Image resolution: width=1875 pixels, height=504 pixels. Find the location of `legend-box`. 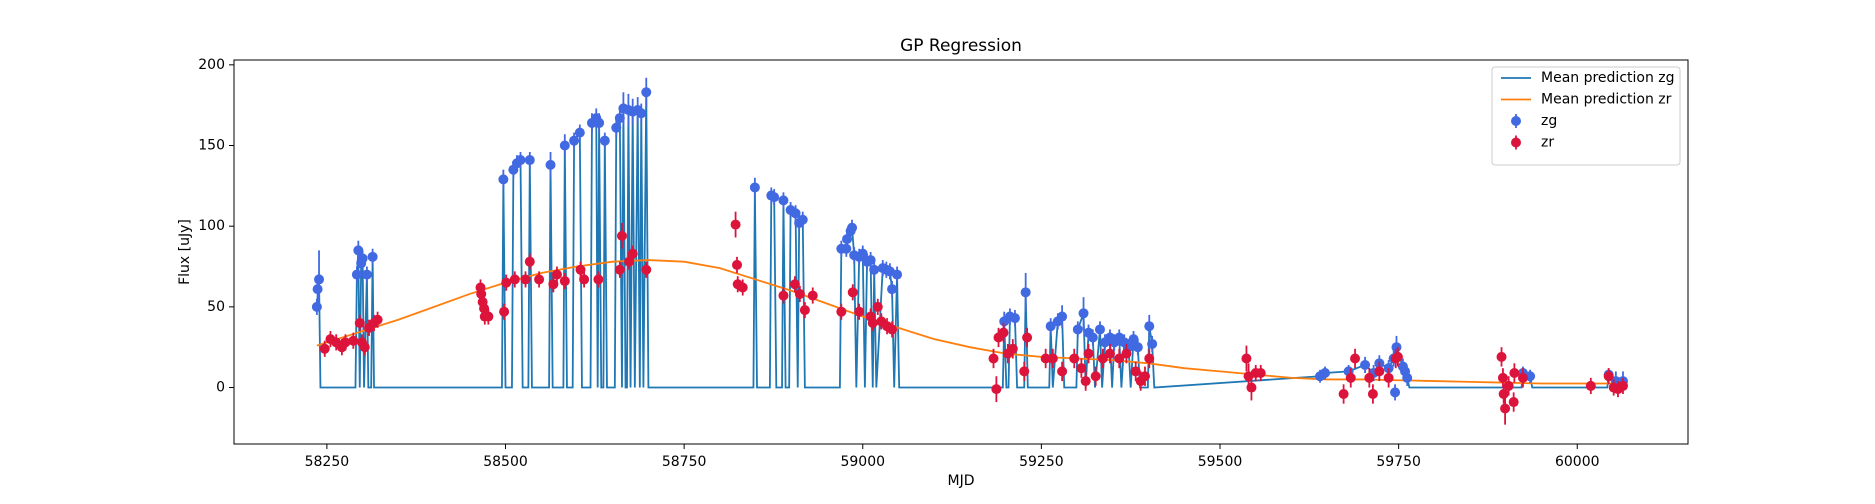

legend-box is located at coordinates (1586, 116).